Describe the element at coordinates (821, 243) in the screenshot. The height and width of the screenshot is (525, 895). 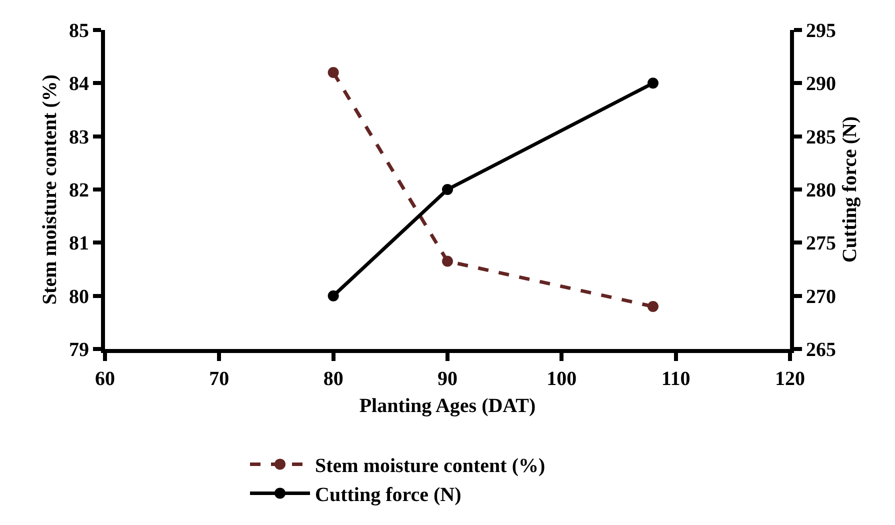
I see `y2-tick-label: 275` at that location.